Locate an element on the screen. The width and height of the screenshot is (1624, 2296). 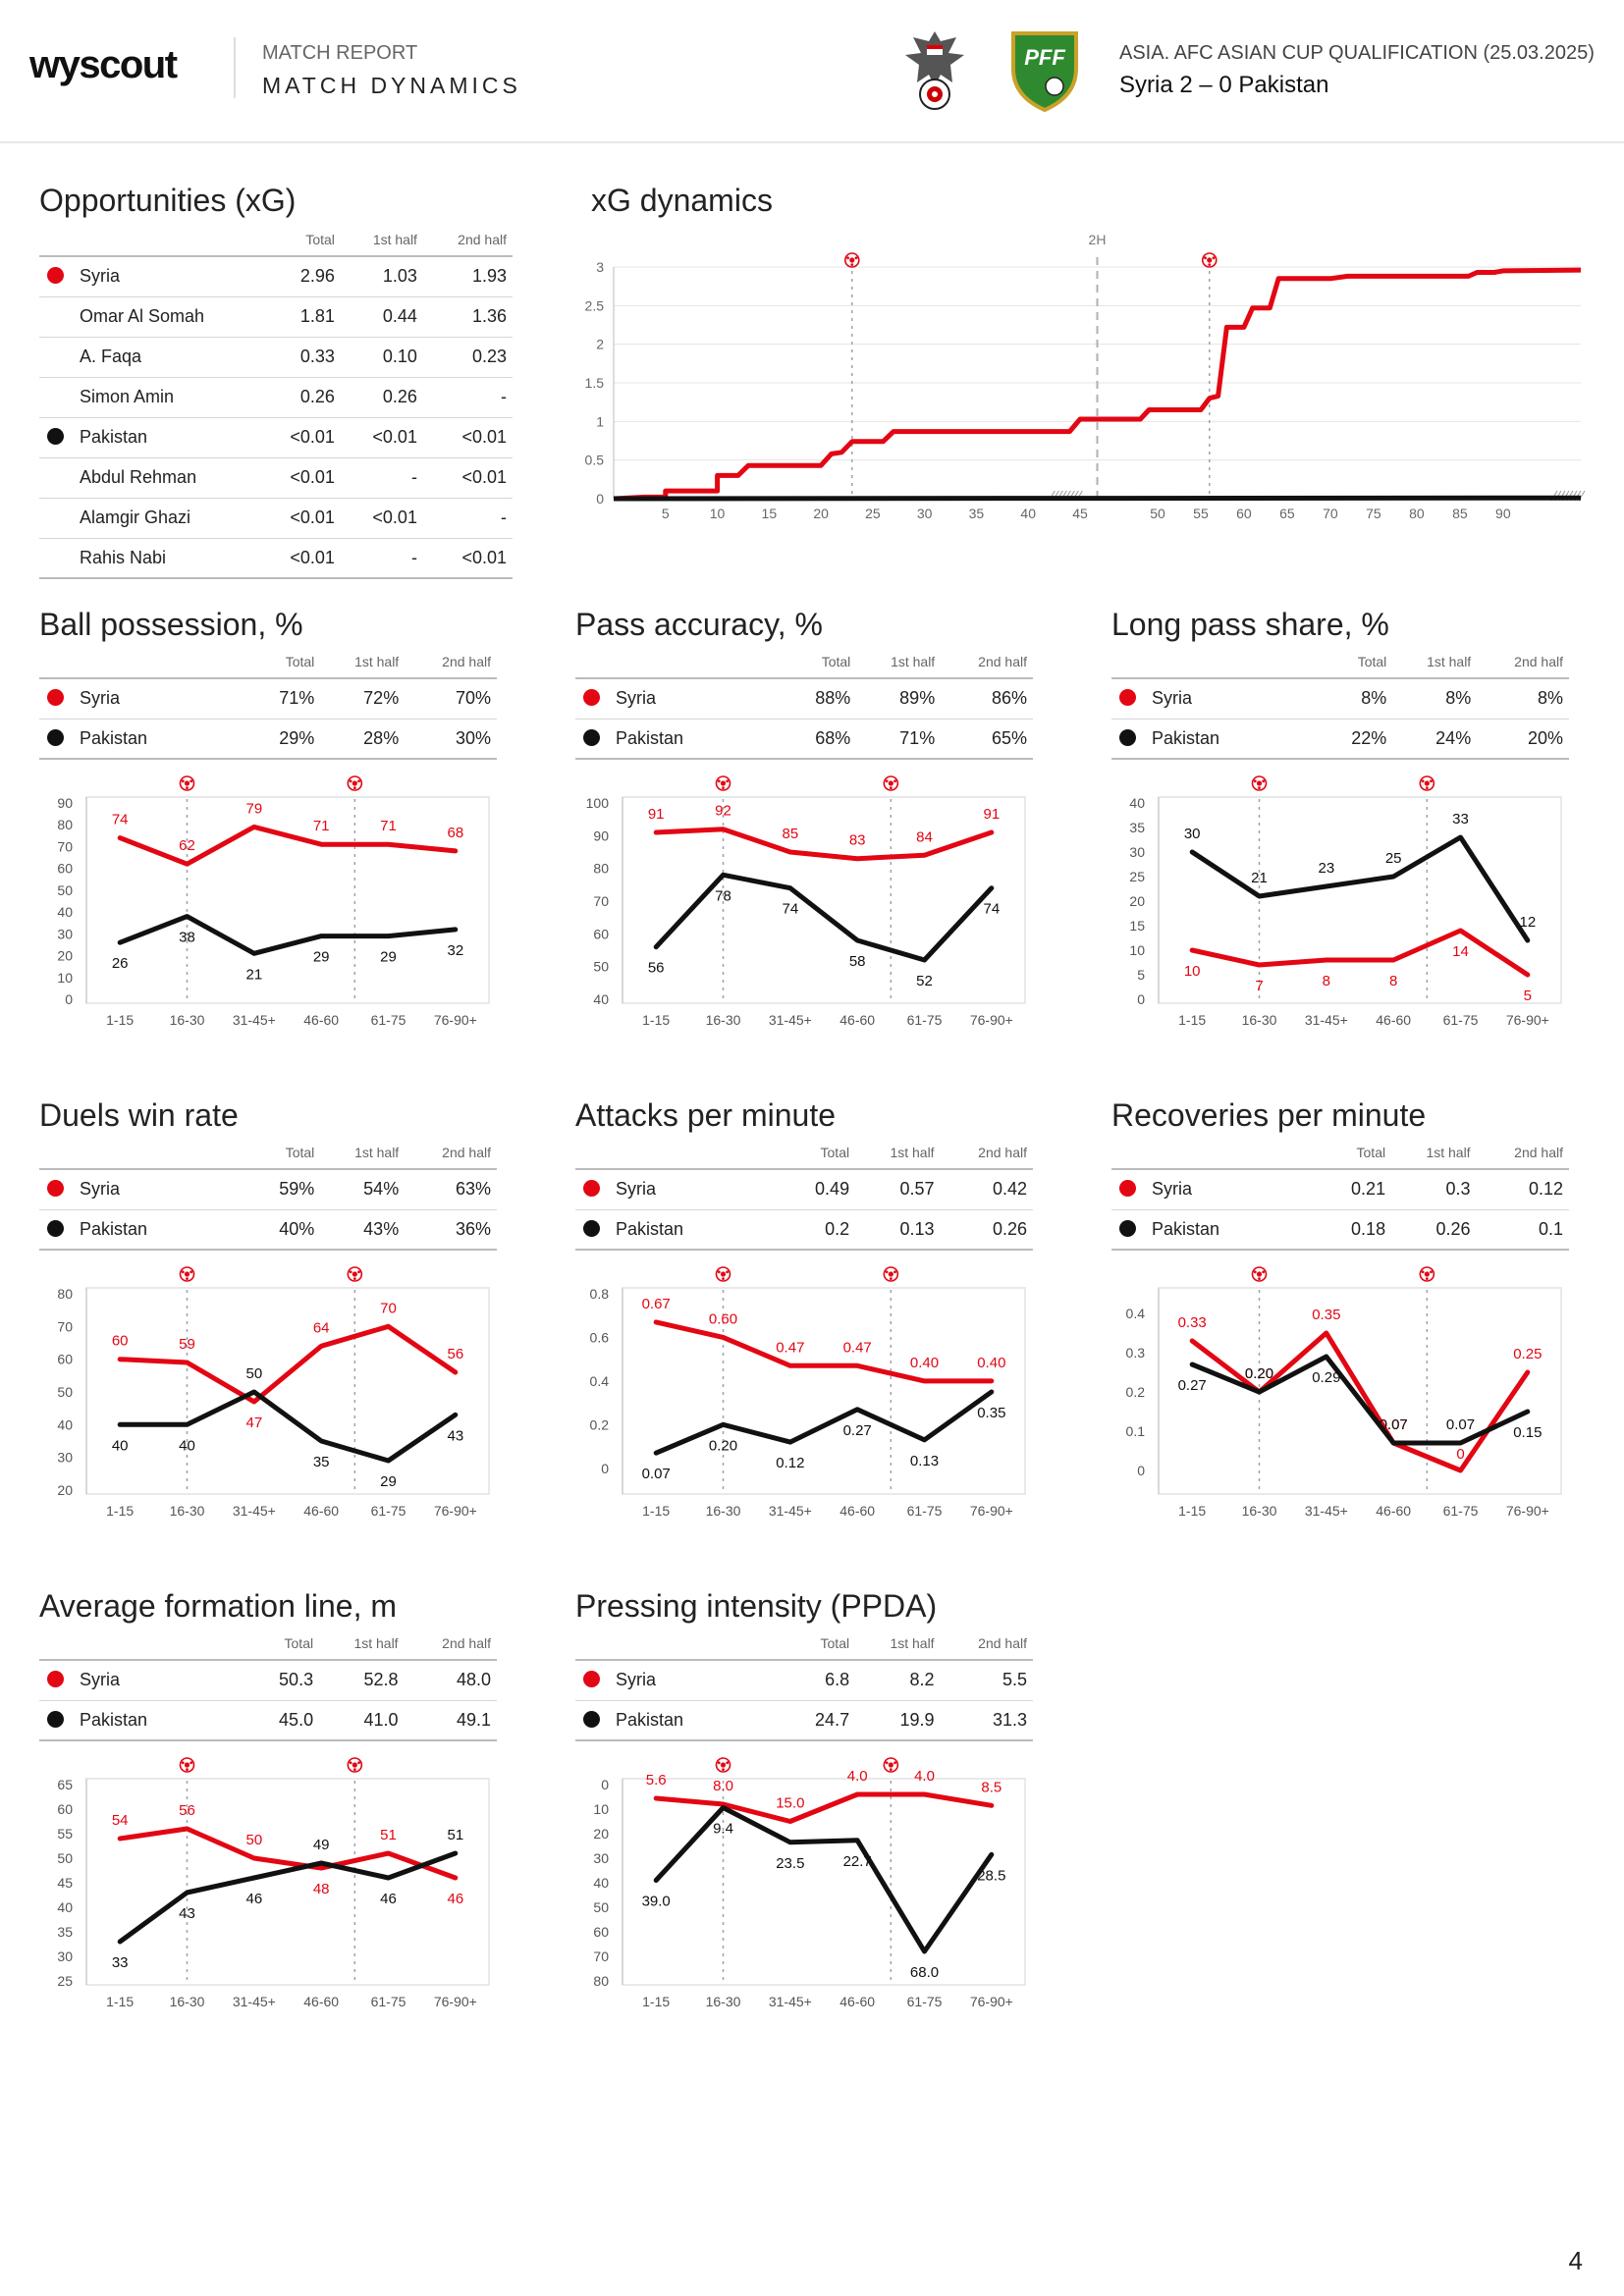
total-value: 0.33 is located at coordinates (299, 358).